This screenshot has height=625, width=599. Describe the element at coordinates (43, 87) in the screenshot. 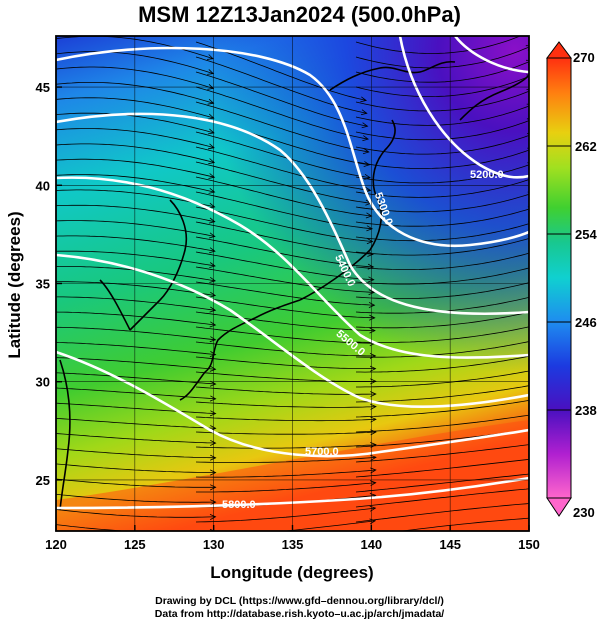

I see `y-tick-label: 45` at that location.